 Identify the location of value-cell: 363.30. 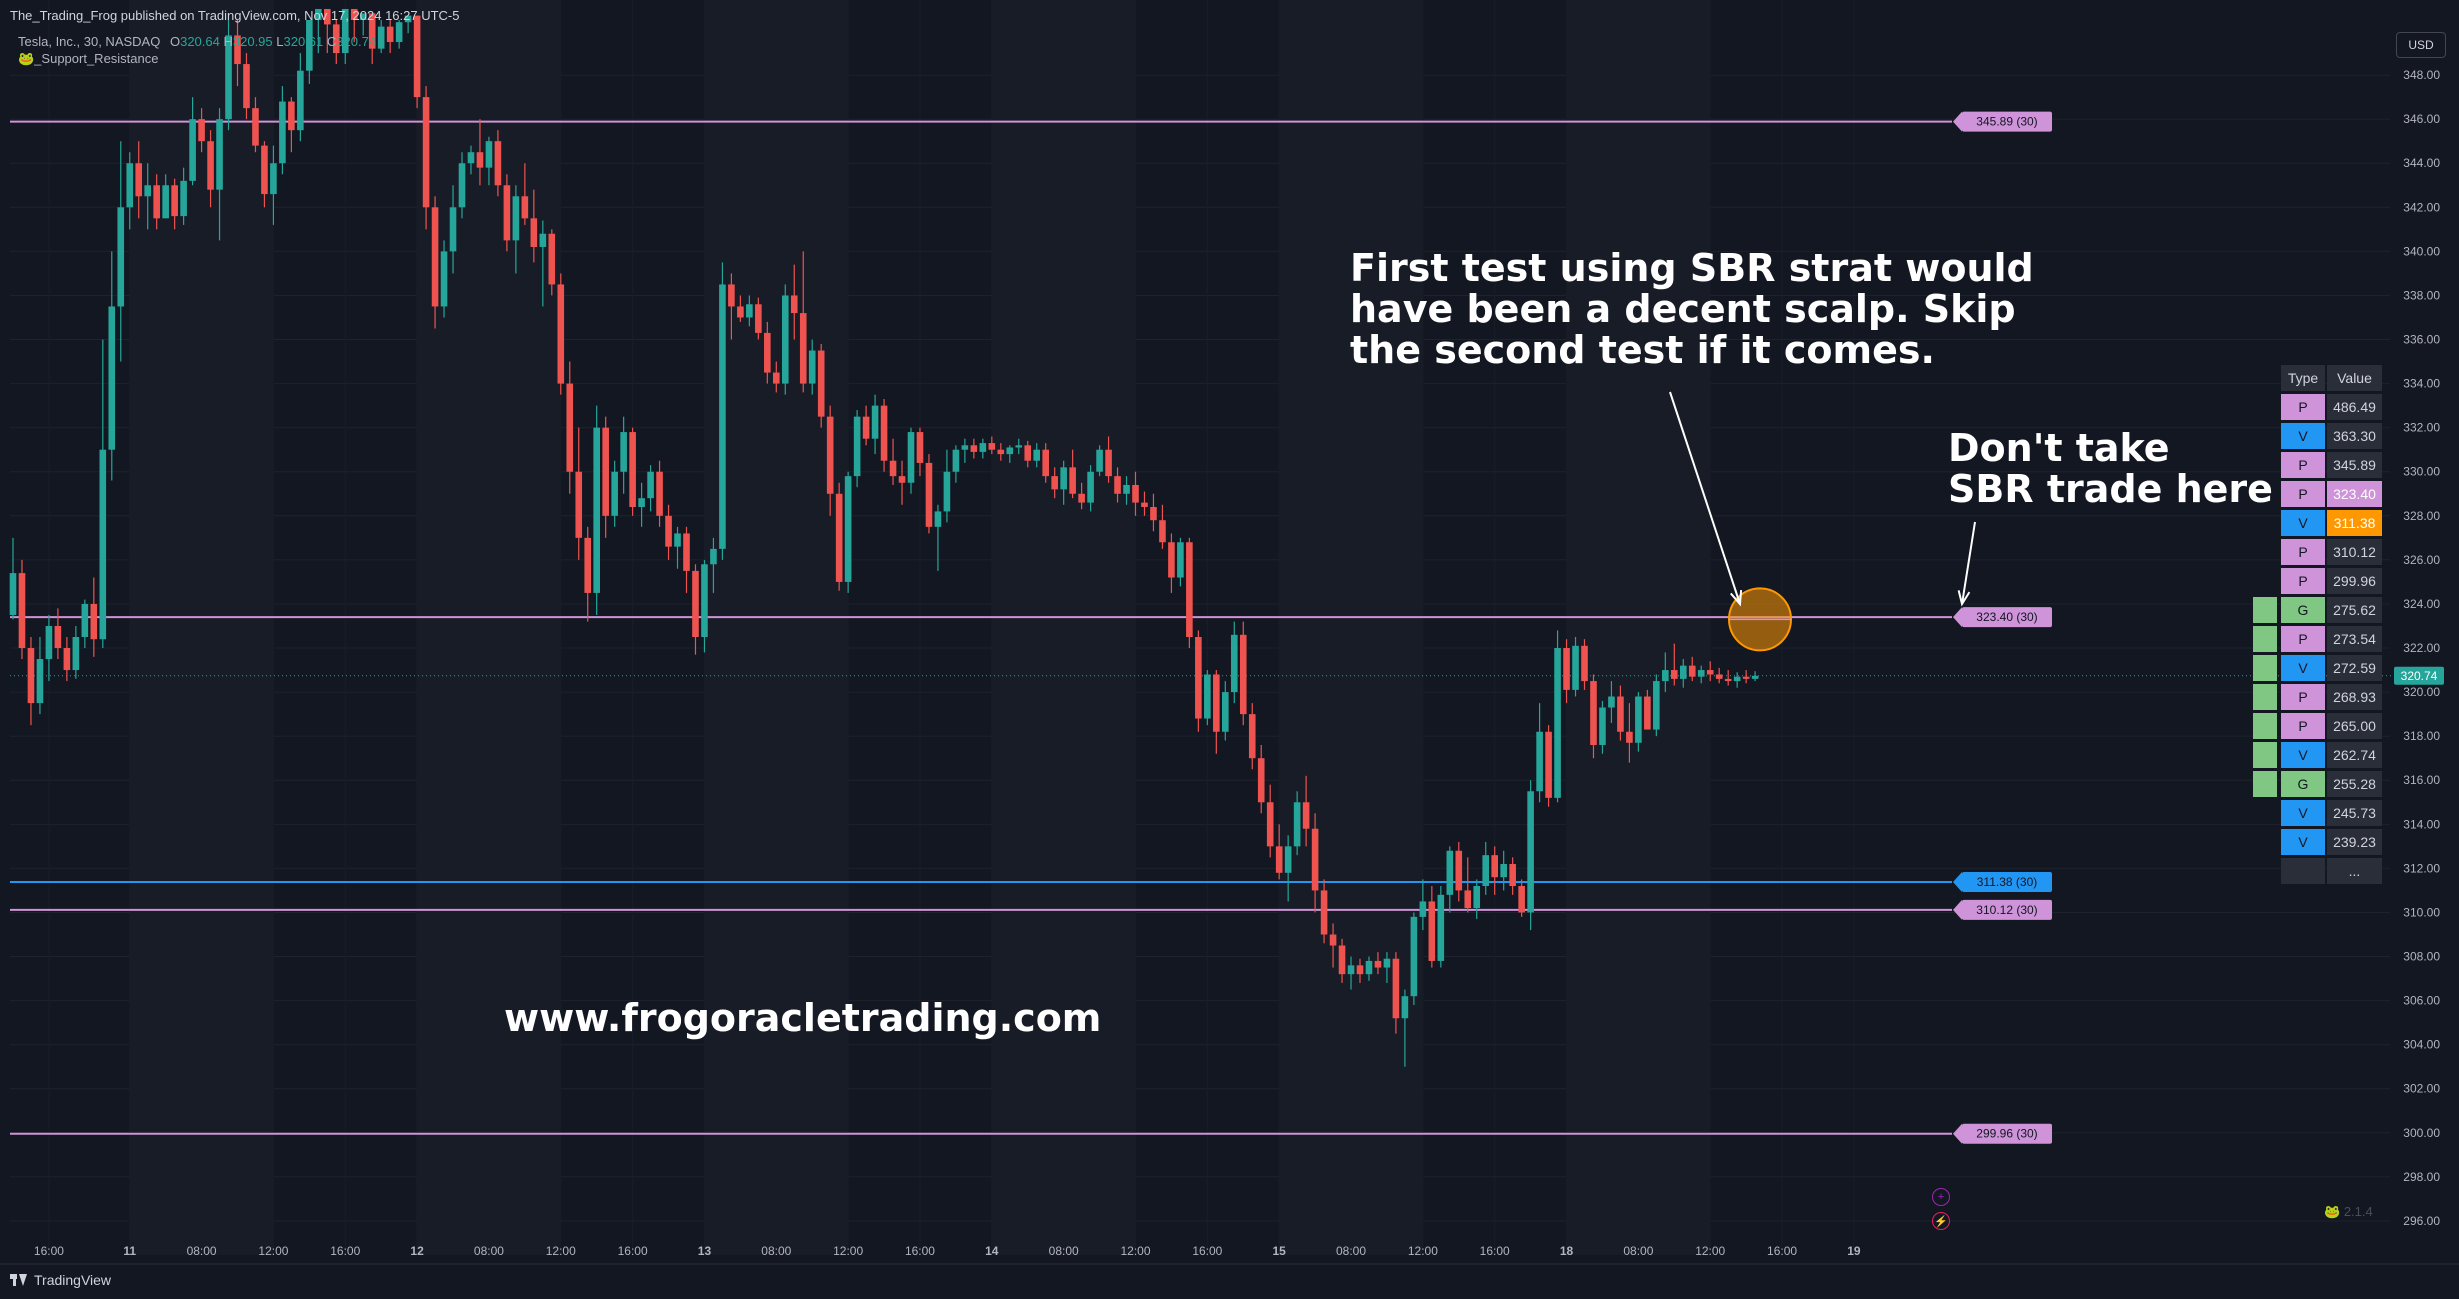
(2354, 436).